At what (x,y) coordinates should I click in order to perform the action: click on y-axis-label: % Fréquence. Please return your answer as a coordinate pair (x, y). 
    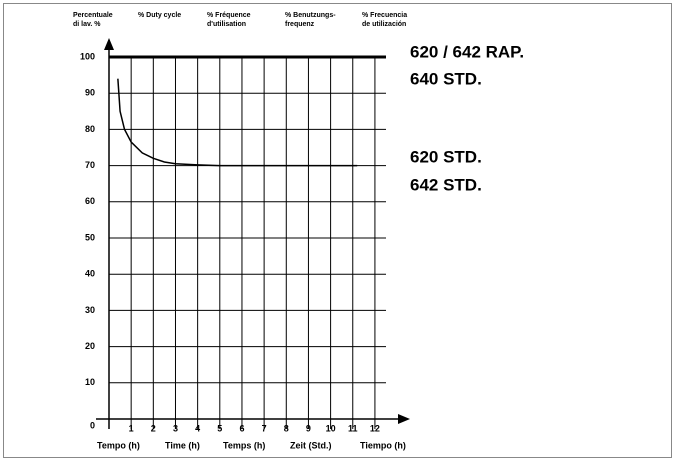
    Looking at the image, I should click on (229, 15).